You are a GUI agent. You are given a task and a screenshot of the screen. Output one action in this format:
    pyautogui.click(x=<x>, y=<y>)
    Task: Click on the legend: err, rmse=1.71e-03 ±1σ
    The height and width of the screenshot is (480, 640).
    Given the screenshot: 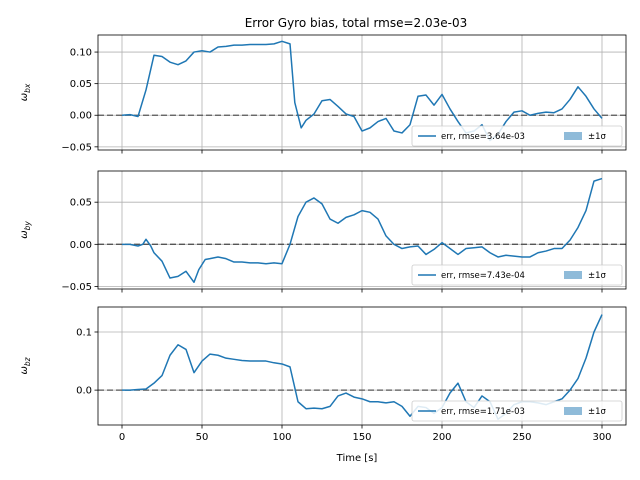 What is the action you would take?
    pyautogui.click(x=517, y=411)
    